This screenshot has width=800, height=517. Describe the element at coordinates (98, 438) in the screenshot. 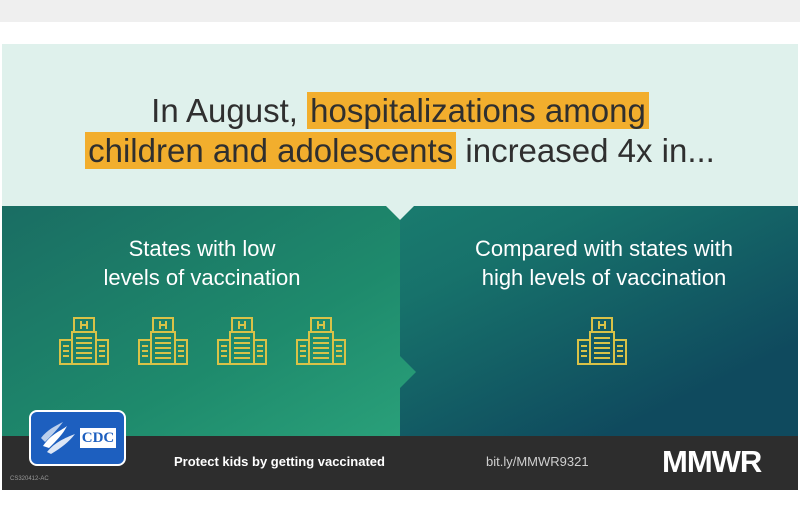

I see `cdc-logo-text: CDC` at that location.